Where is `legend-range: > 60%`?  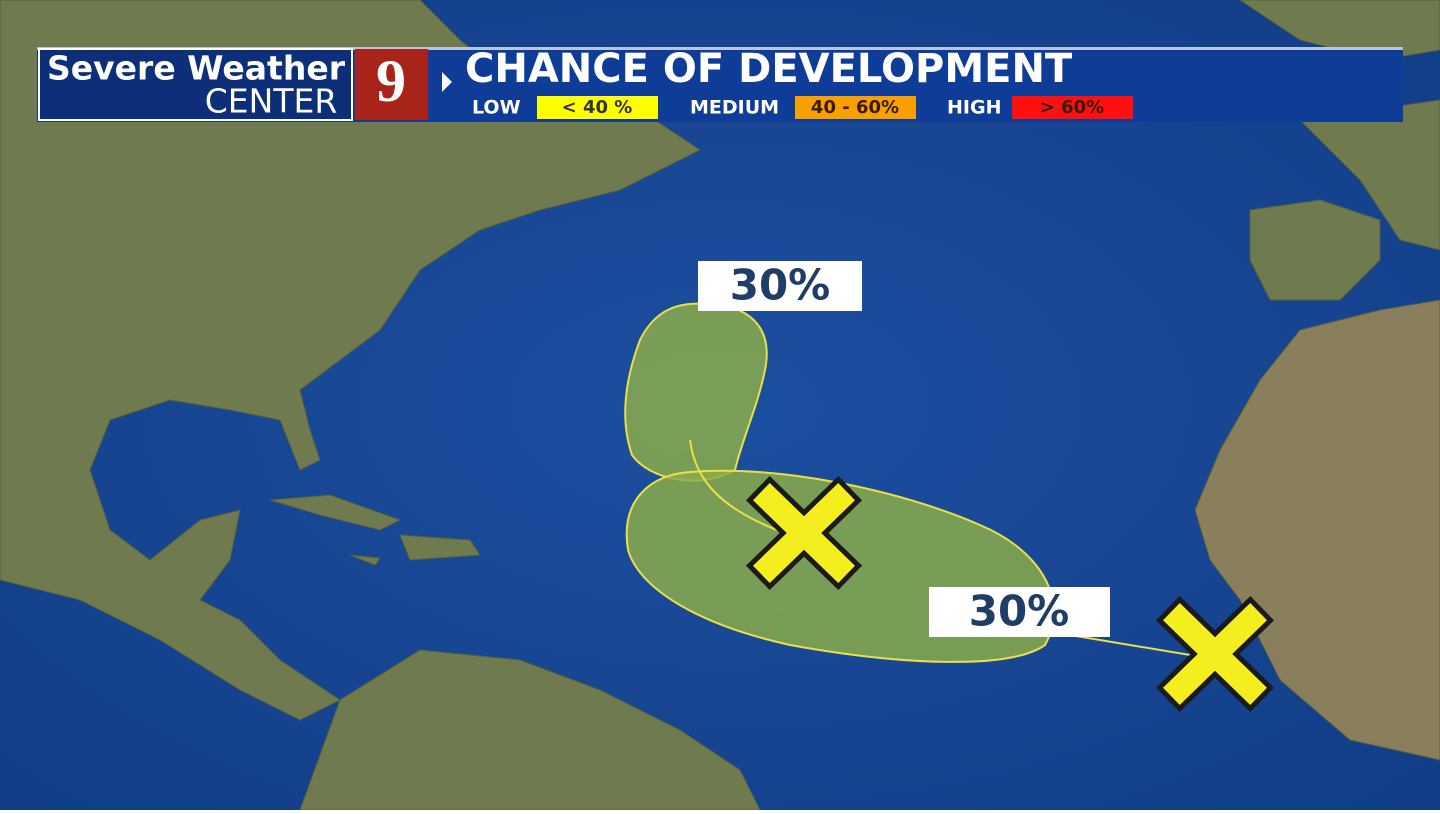 legend-range: > 60% is located at coordinates (1072, 107).